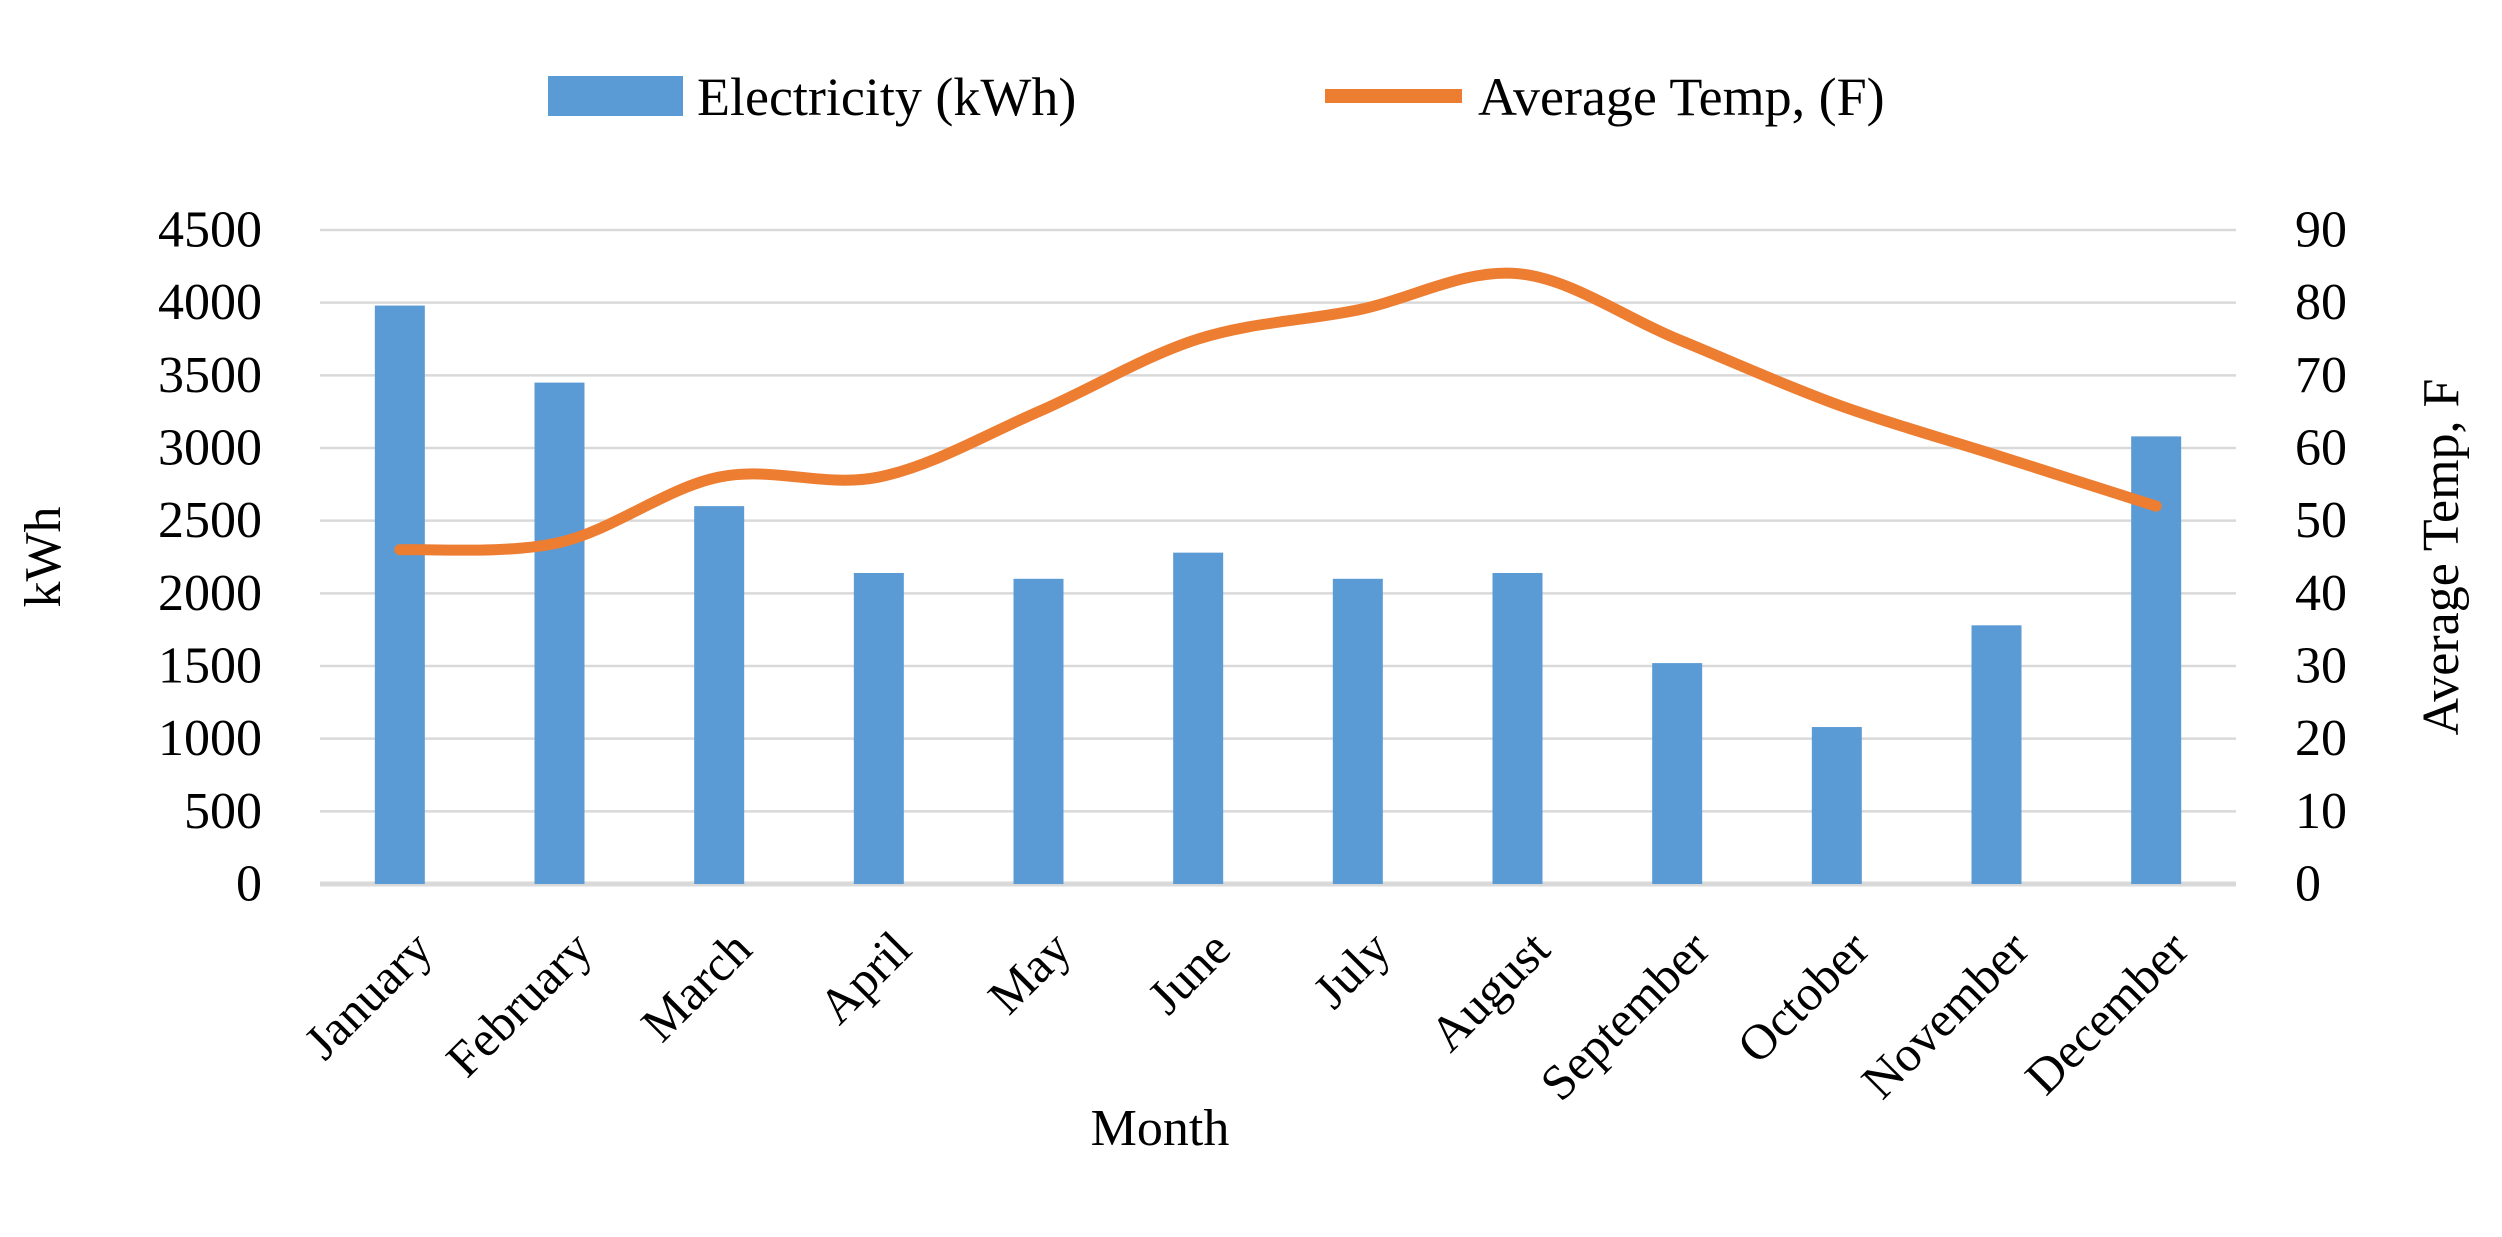 Image resolution: width=2502 pixels, height=1237 pixels. Describe the element at coordinates (1836, 805) in the screenshot. I see `bar-october` at that location.